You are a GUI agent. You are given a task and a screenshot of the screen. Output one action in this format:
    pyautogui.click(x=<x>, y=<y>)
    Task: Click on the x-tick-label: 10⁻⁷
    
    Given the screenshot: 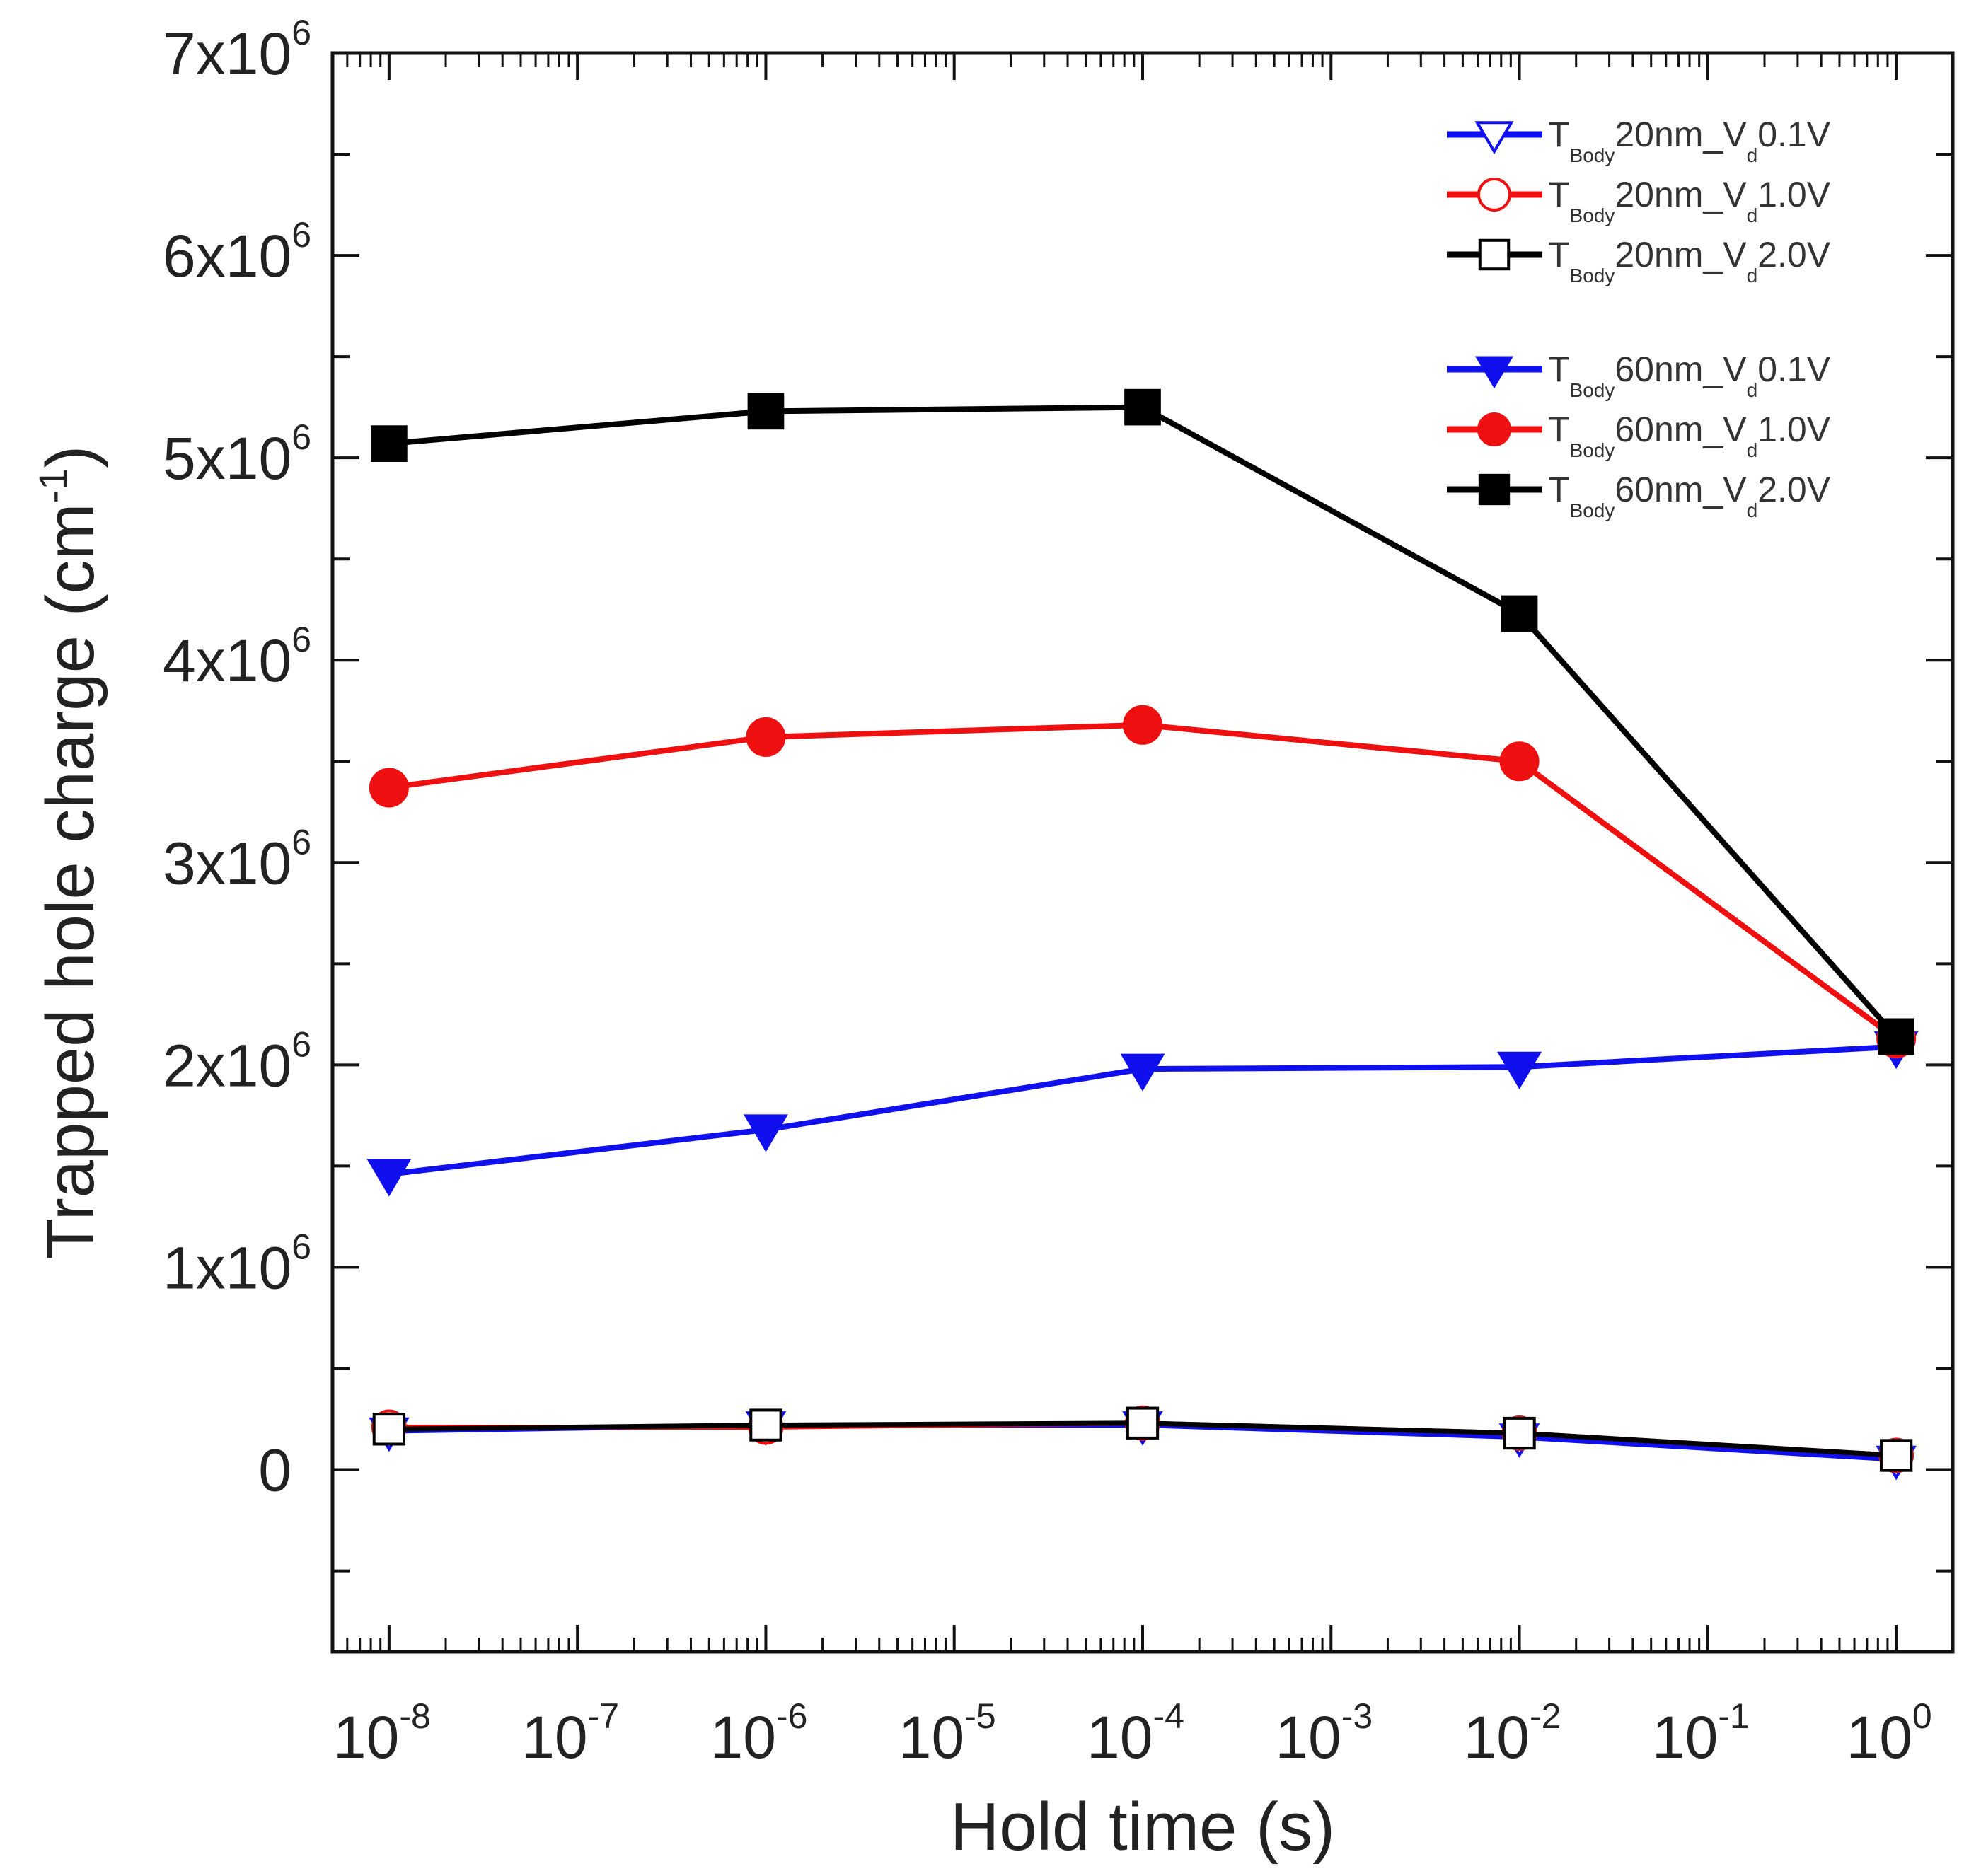 What is the action you would take?
    pyautogui.click(x=570, y=1733)
    